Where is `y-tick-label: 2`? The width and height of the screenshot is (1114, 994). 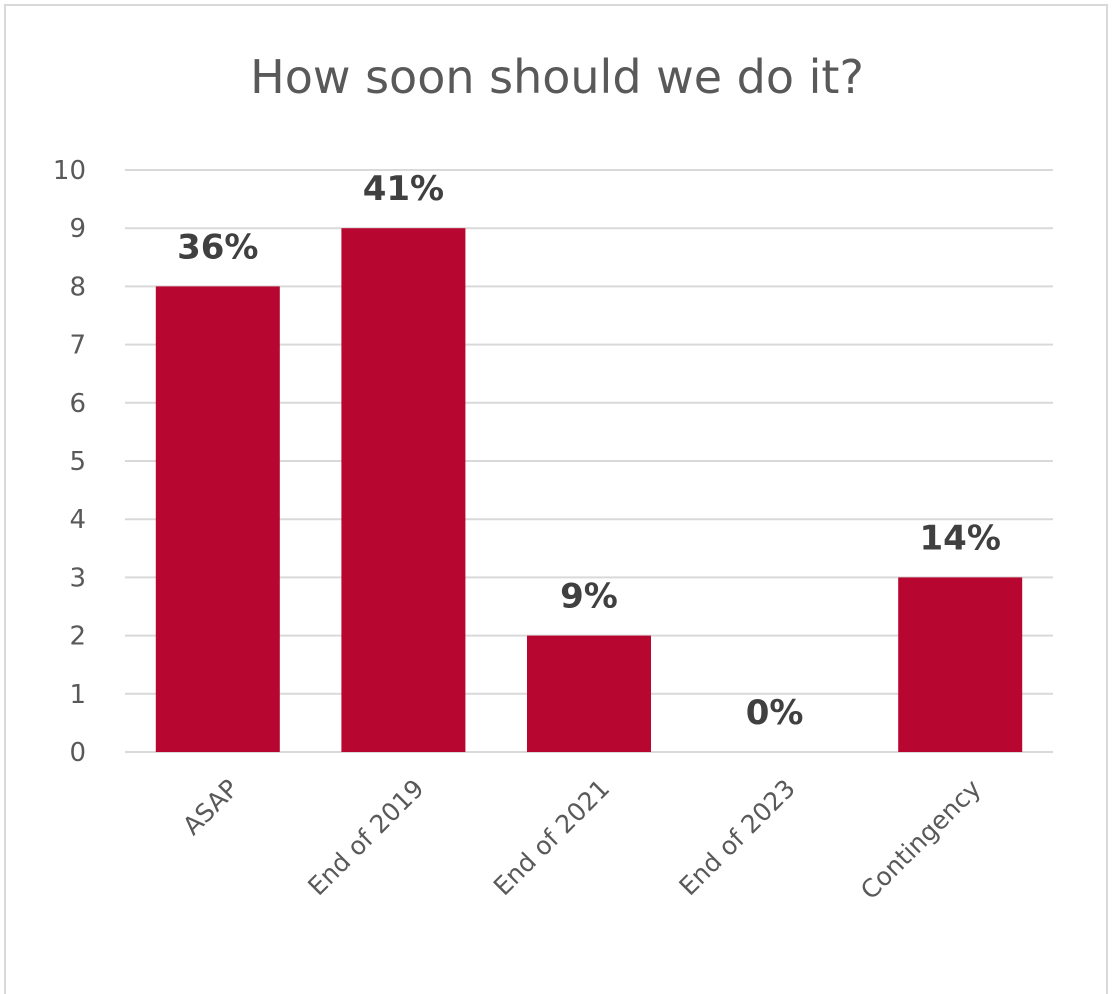 y-tick-label: 2 is located at coordinates (77, 637).